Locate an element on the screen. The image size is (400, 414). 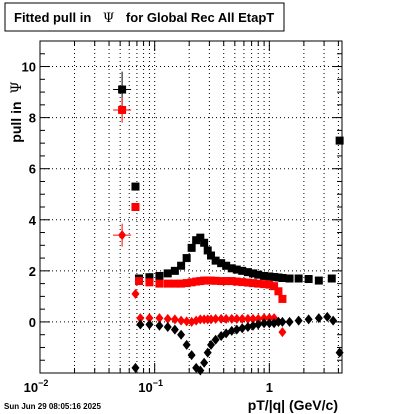
x-tick-label: 1 is located at coordinates (269, 387).